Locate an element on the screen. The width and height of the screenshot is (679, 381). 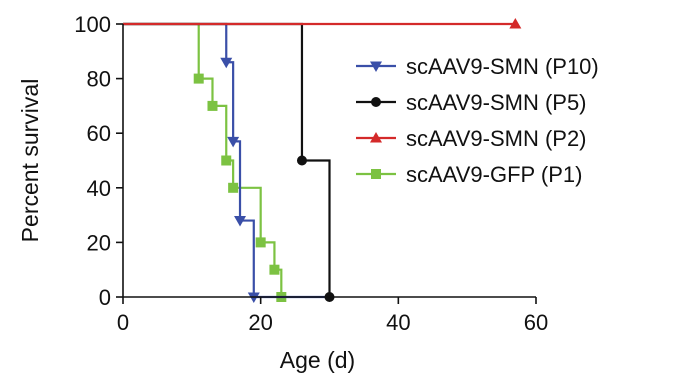
y-tick-label: 20 is located at coordinates (99, 242).